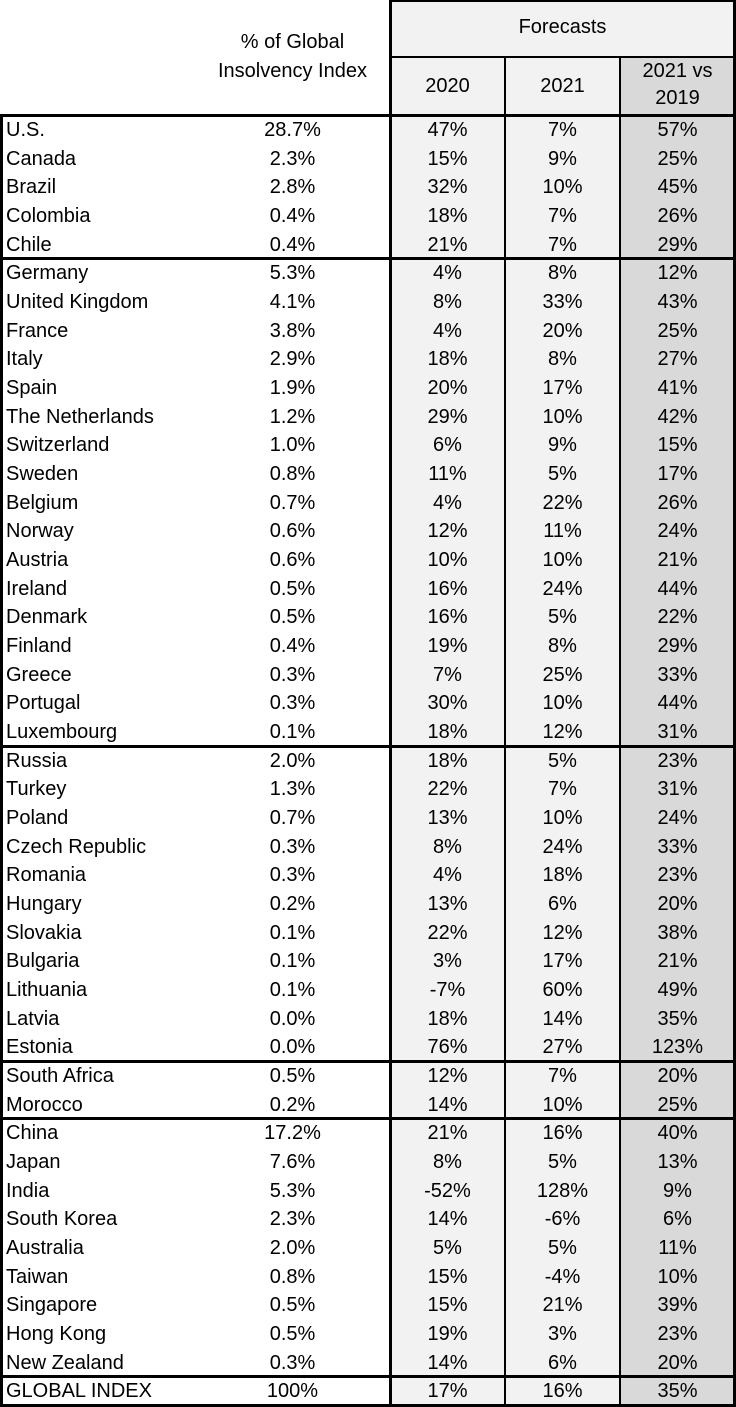  What do you see at coordinates (42, 502) in the screenshot?
I see `row-label: Belgium` at bounding box center [42, 502].